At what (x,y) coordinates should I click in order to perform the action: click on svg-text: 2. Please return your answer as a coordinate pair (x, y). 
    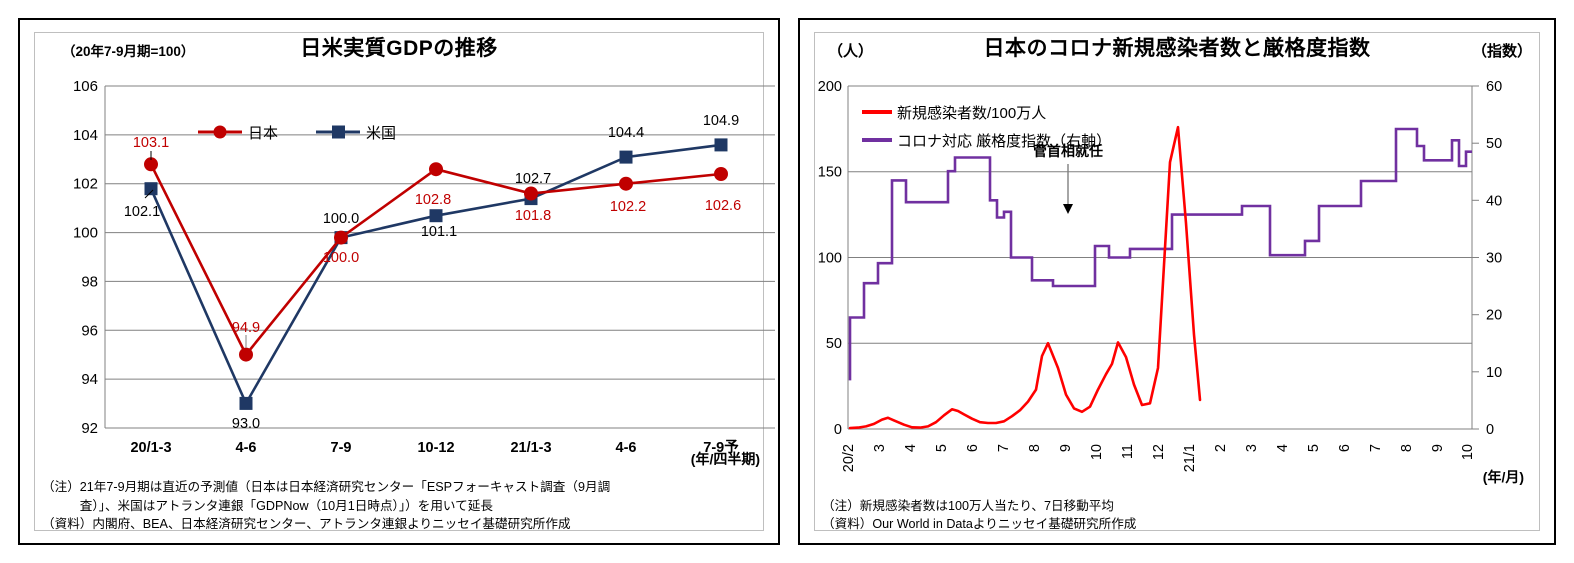
    Looking at the image, I should click on (1221, 448).